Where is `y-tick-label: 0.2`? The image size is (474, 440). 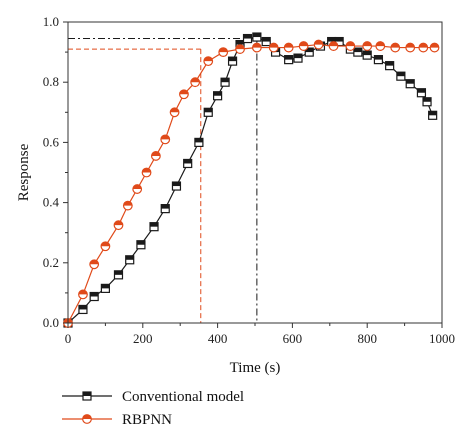 y-tick-label: 0.2 is located at coordinates (51, 262).